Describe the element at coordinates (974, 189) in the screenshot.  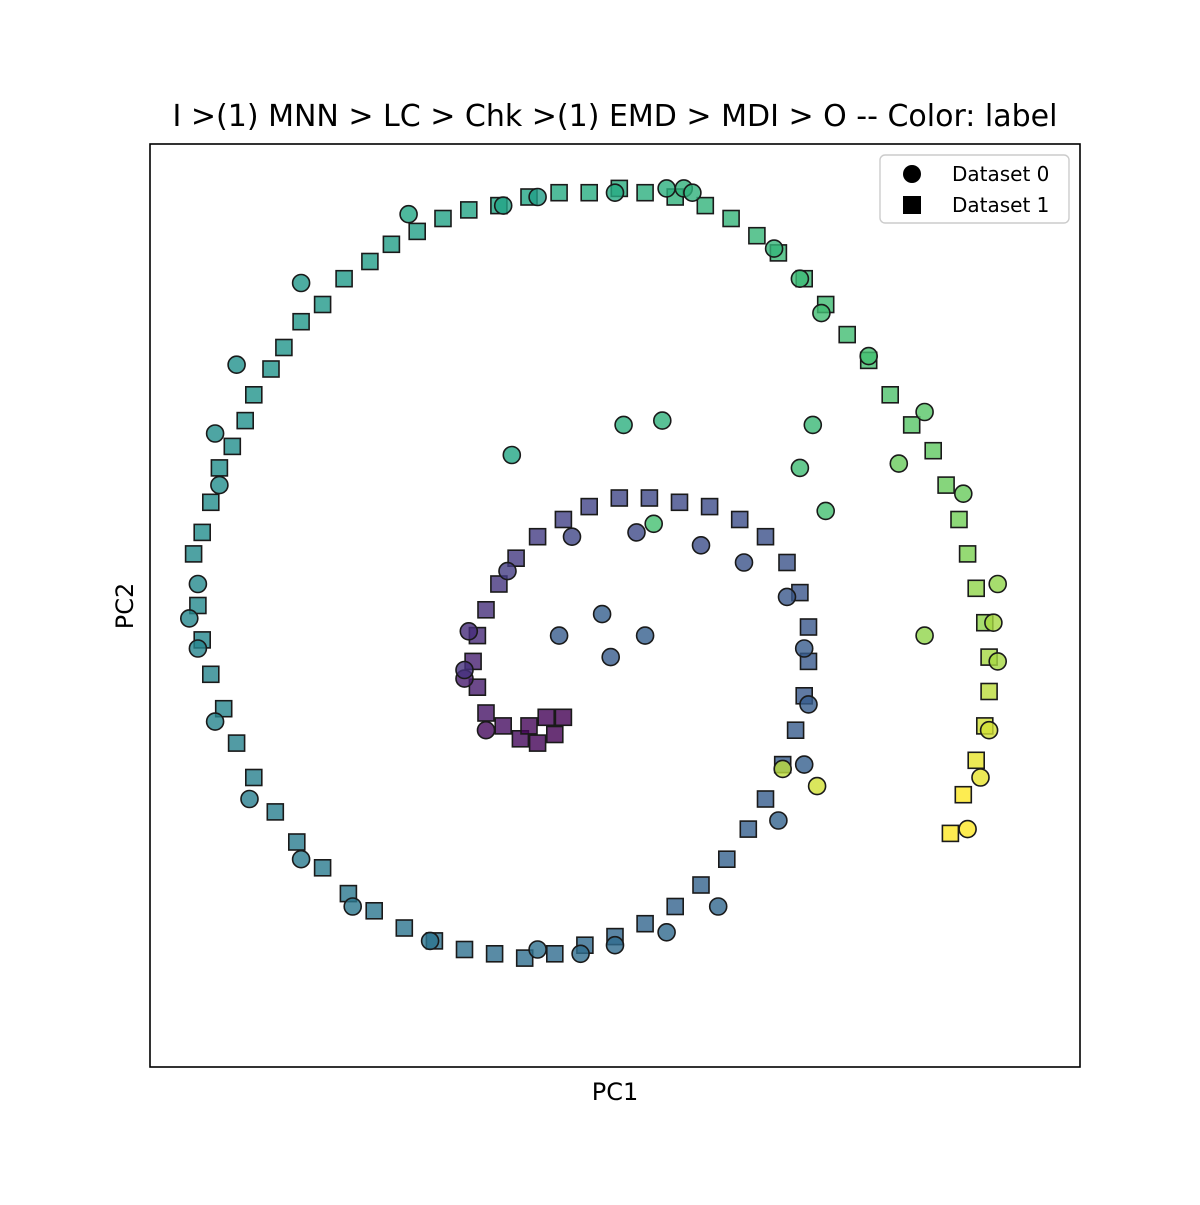
I see `legend: Dataset 0 Dataset 1` at that location.